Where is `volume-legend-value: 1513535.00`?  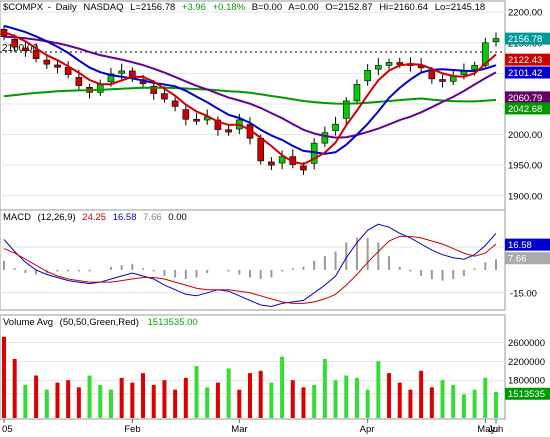 volume-legend-value: 1513535.00 is located at coordinates (173, 322).